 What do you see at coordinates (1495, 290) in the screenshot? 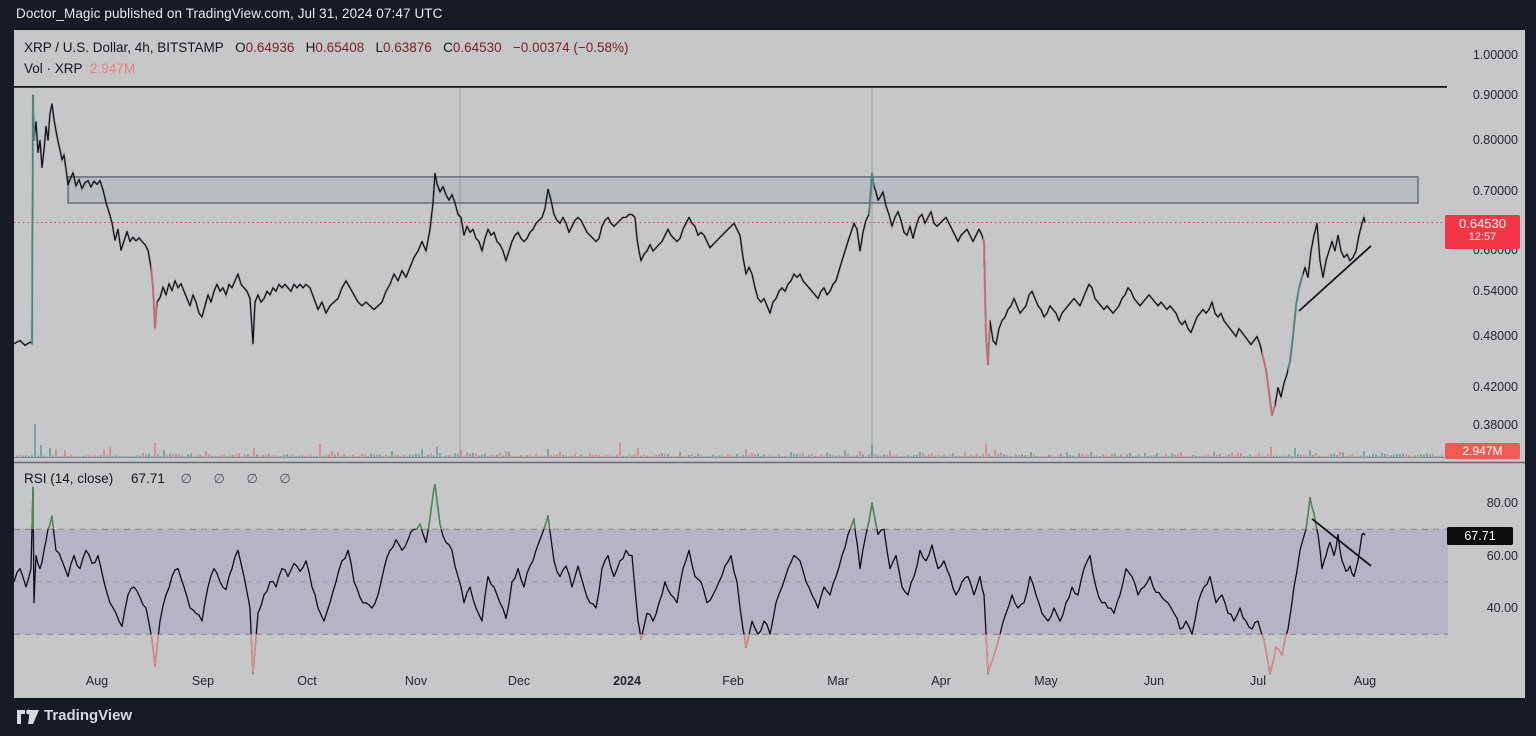
I see `price-tick-label: 0.54000` at bounding box center [1495, 290].